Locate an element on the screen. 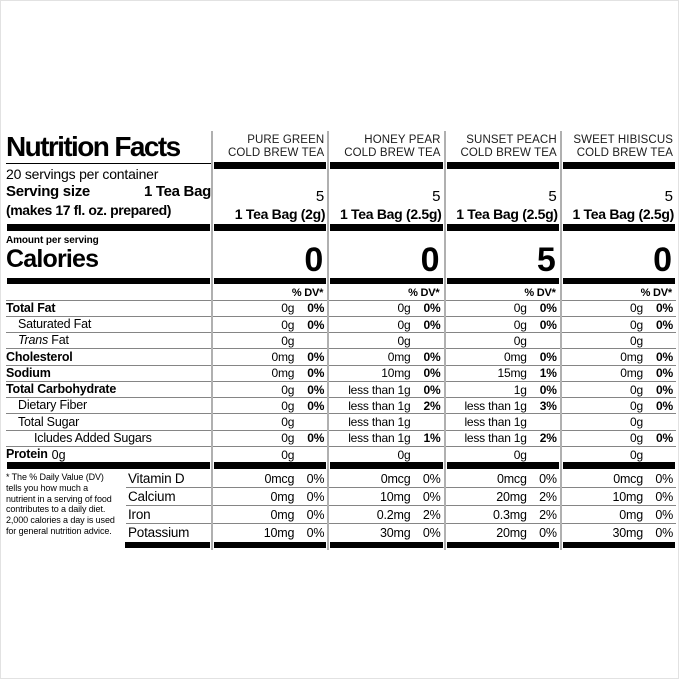 The height and width of the screenshot is (679, 679). nutrient-row: less than 1g 0% is located at coordinates (386, 388).